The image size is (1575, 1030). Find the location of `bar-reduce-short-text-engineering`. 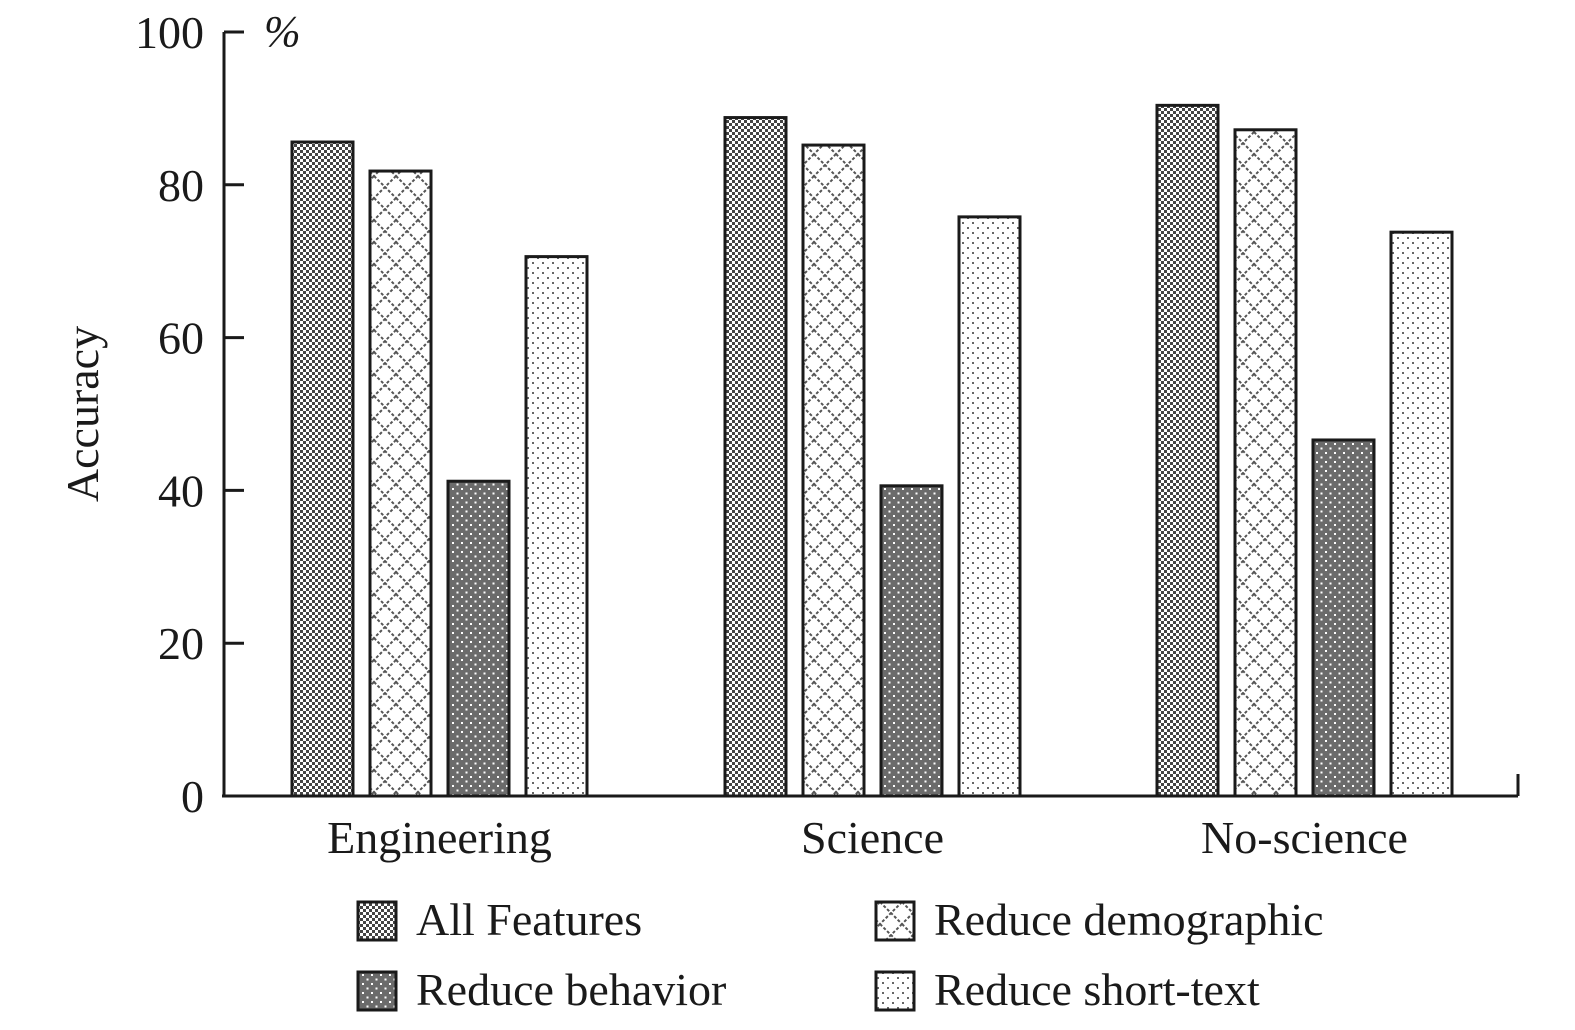

bar-reduce-short-text-engineering is located at coordinates (556, 526).